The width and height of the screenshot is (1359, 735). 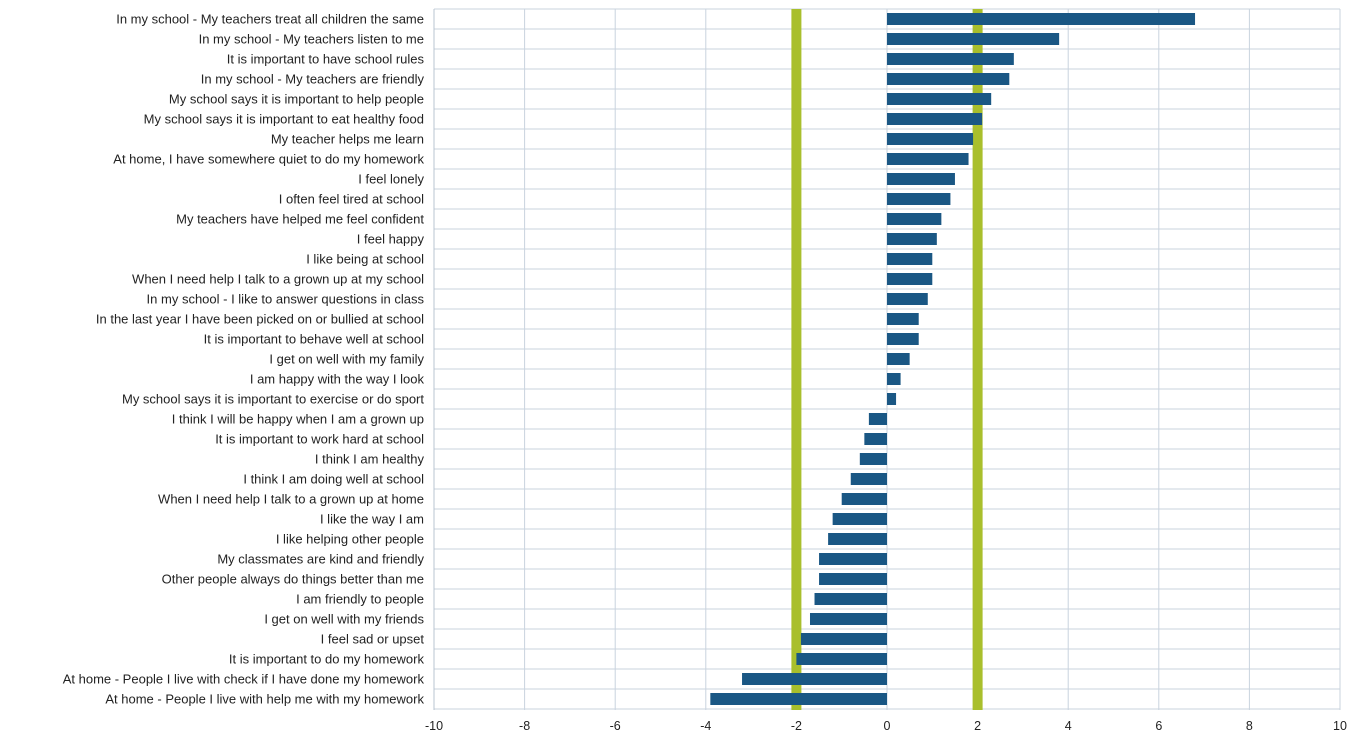 I want to click on category-label: It is important to behave well at school, so click(x=314, y=339).